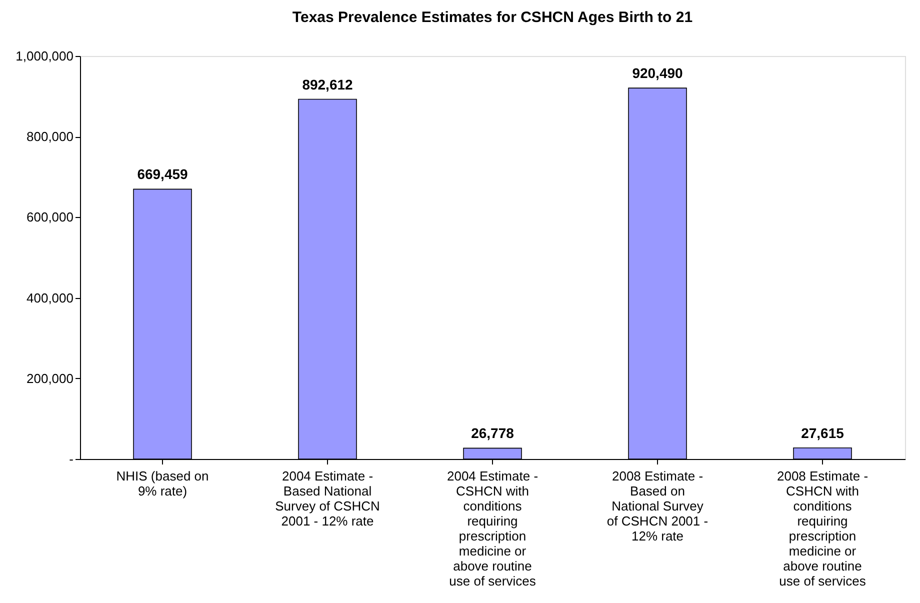 The height and width of the screenshot is (603, 920). I want to click on x-tick-label: NHIS (based on 9% rate), so click(162, 483).